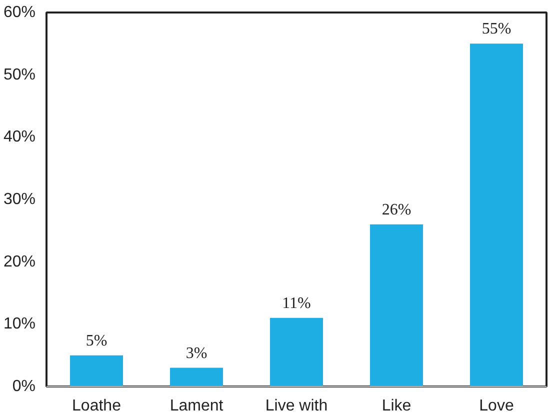  I want to click on x-tick-label: Love, so click(496, 406).